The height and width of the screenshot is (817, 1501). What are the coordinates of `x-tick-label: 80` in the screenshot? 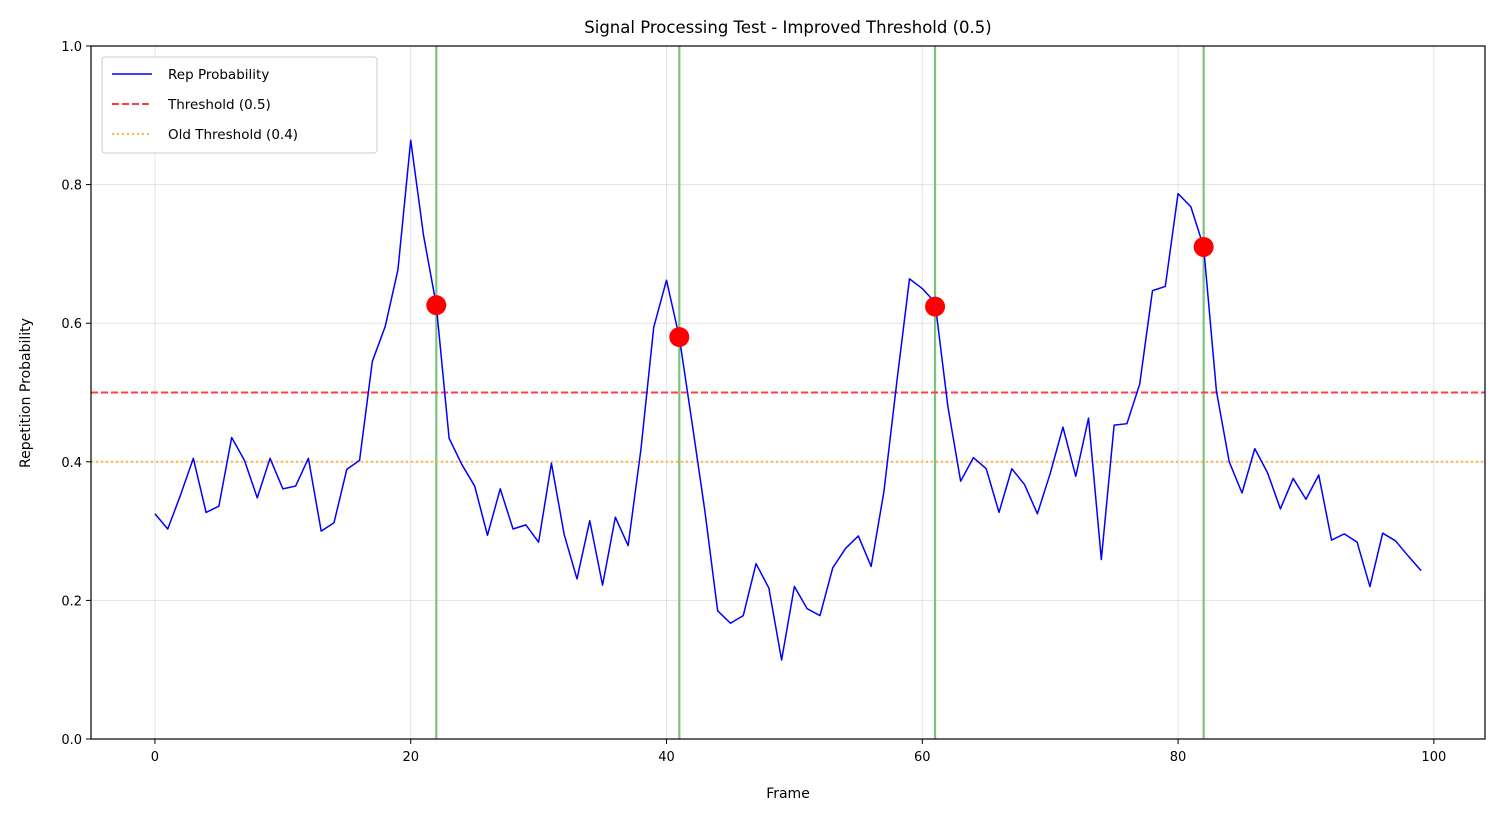 It's located at (1178, 757).